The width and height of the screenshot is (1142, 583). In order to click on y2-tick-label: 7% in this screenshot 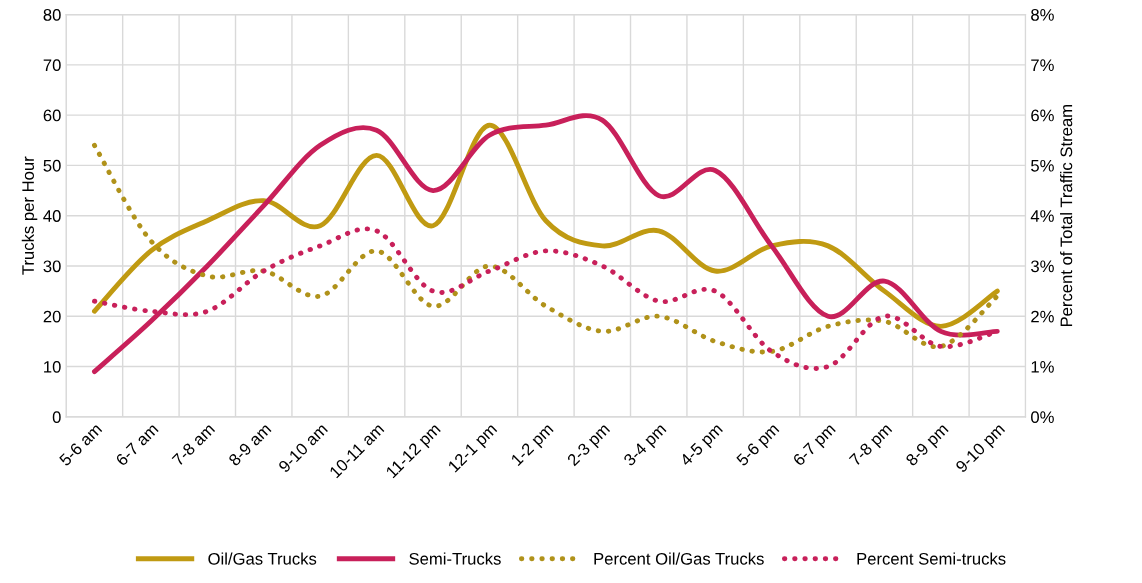, I will do `click(1042, 65)`.